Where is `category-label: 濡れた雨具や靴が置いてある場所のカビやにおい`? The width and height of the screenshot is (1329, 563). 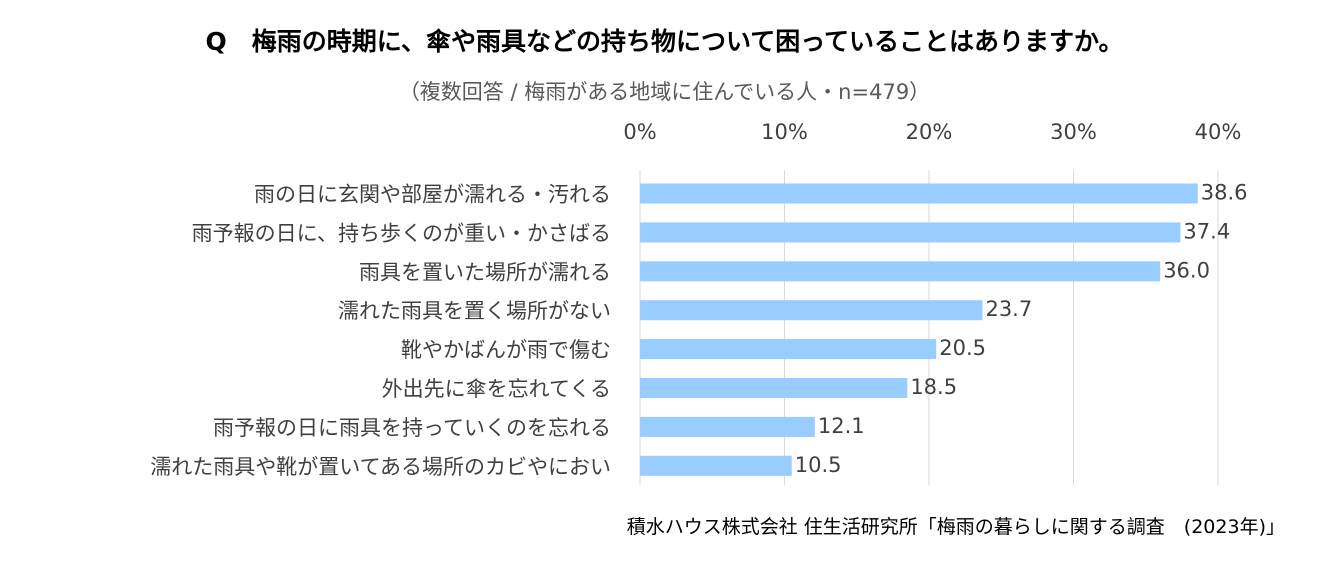
category-label: 濡れた雨具や靴が置いてある場所のカビやにおい is located at coordinates (380, 467).